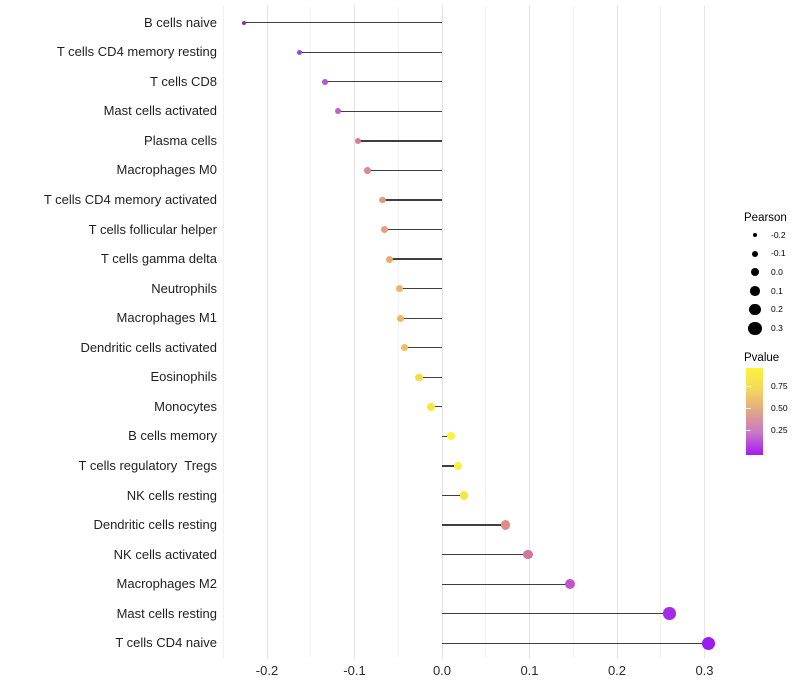 The width and height of the screenshot is (800, 700). What do you see at coordinates (147, 465) in the screenshot?
I see `y-axis-label: T cells regulatory Tregs` at bounding box center [147, 465].